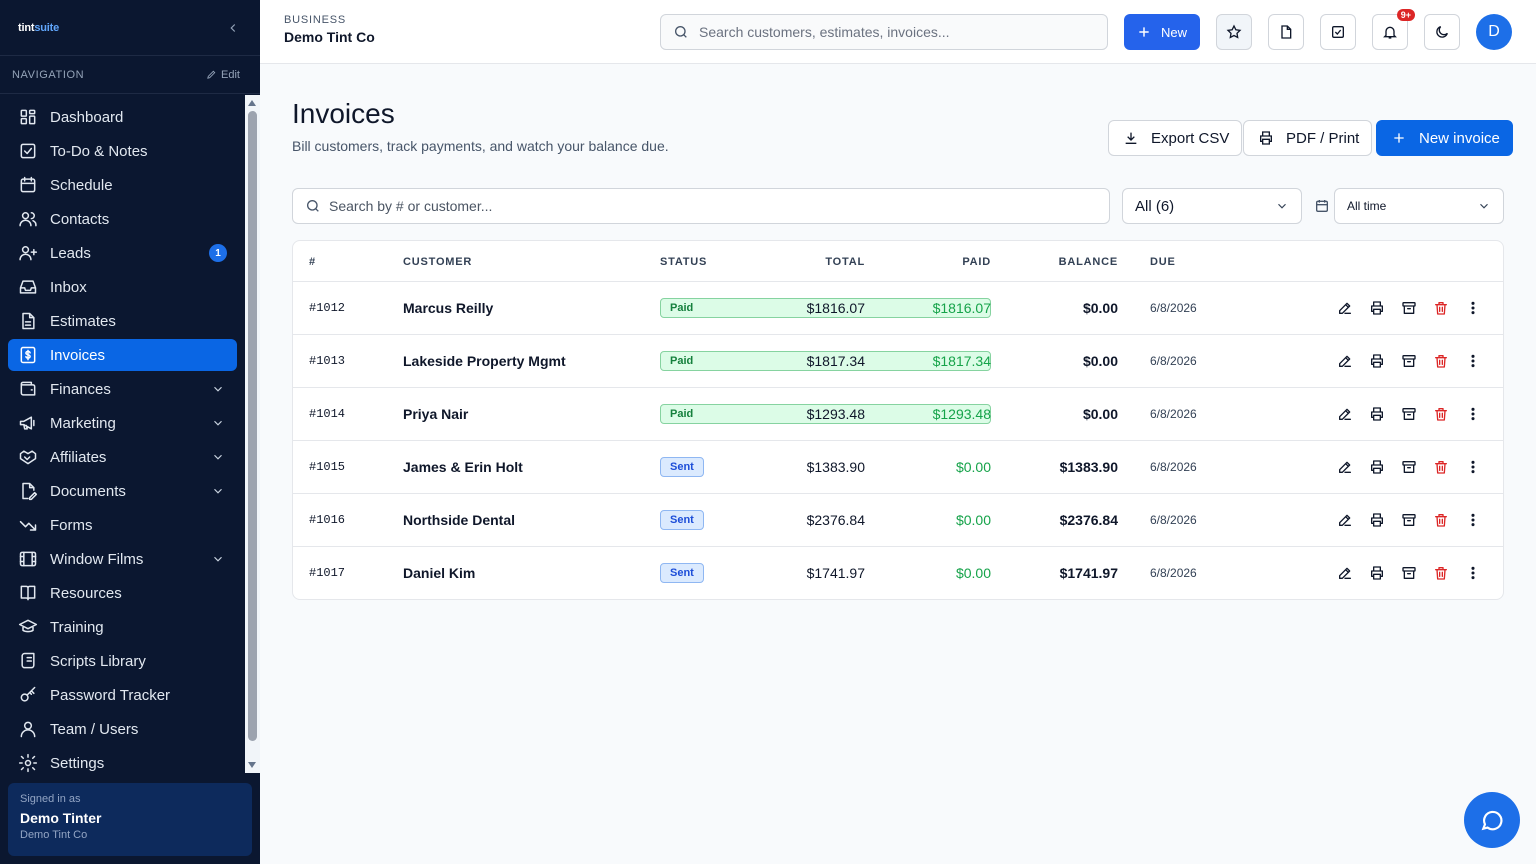  I want to click on business-switcher: BUSINESS Demo Tint Co, so click(329, 29).